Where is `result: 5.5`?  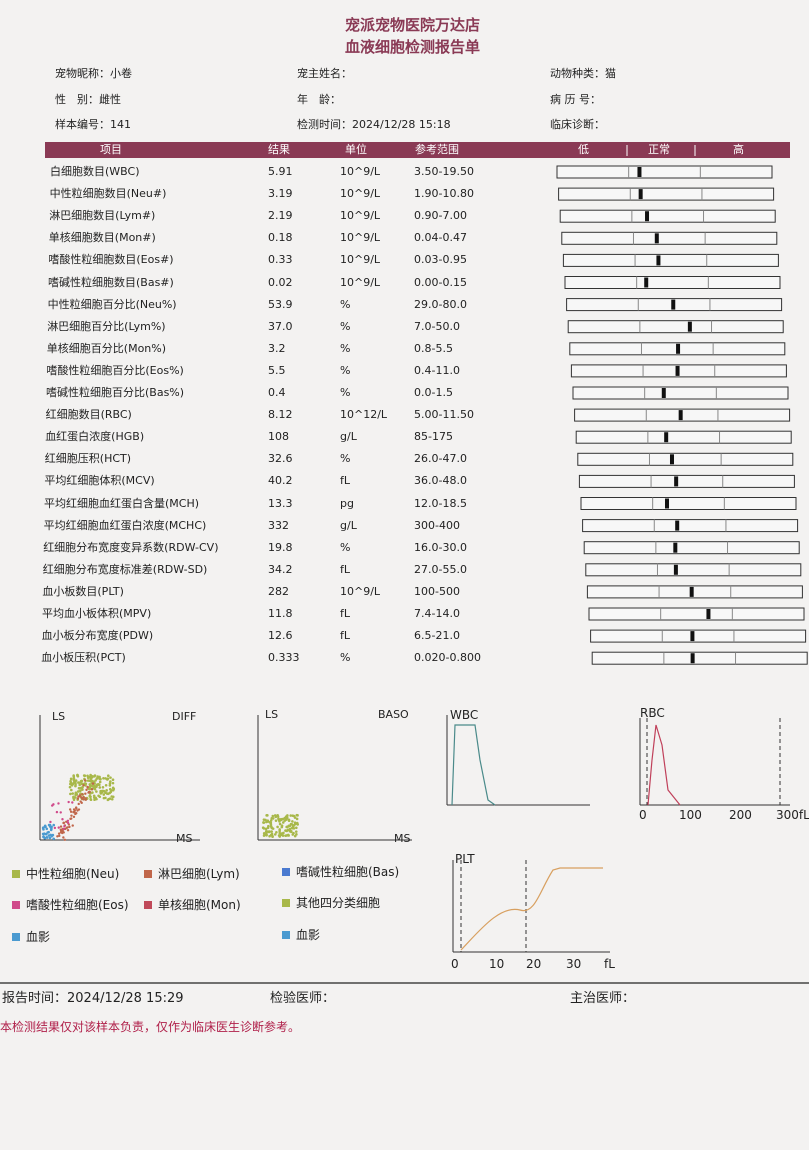 result: 5.5 is located at coordinates (277, 370).